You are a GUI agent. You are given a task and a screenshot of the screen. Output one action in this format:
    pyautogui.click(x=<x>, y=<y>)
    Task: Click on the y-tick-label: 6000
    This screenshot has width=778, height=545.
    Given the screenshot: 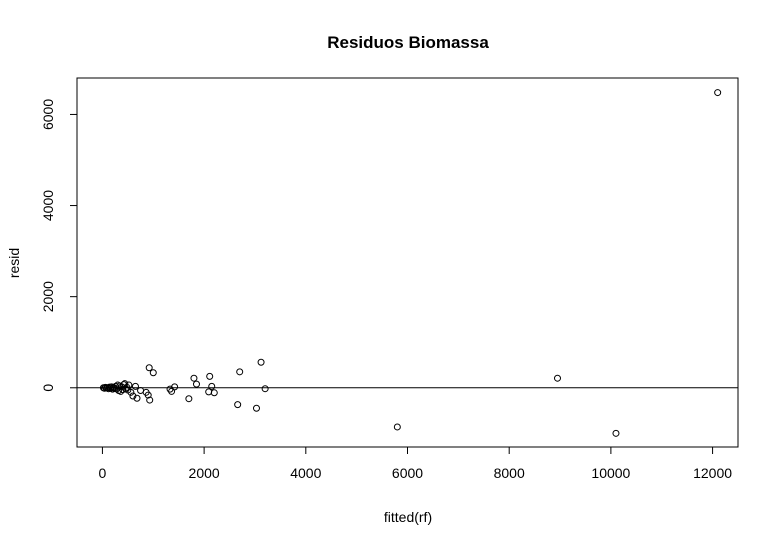 What is the action you would take?
    pyautogui.click(x=48, y=114)
    